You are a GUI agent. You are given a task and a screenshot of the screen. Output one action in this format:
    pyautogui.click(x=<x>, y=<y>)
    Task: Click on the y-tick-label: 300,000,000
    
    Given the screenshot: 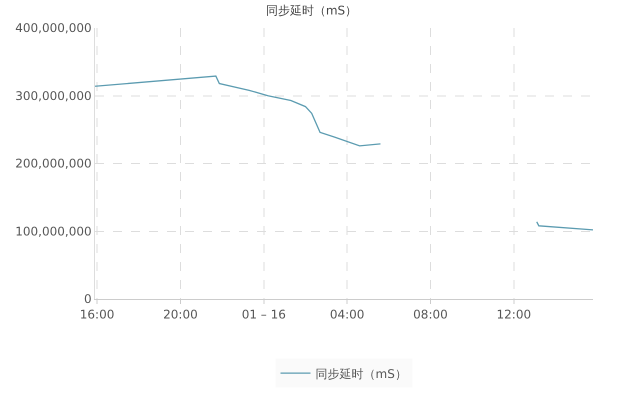 What is the action you would take?
    pyautogui.click(x=53, y=95)
    